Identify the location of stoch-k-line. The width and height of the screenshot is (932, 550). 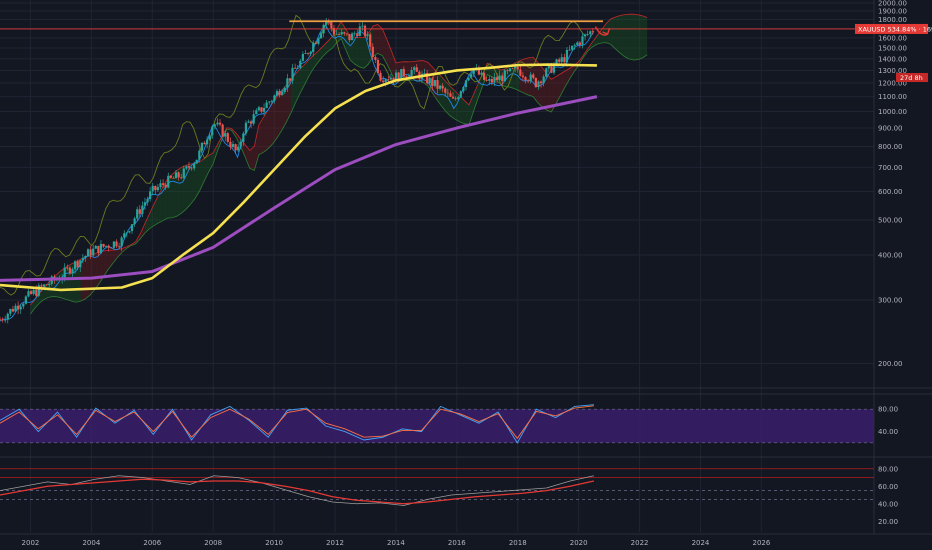
(297, 424).